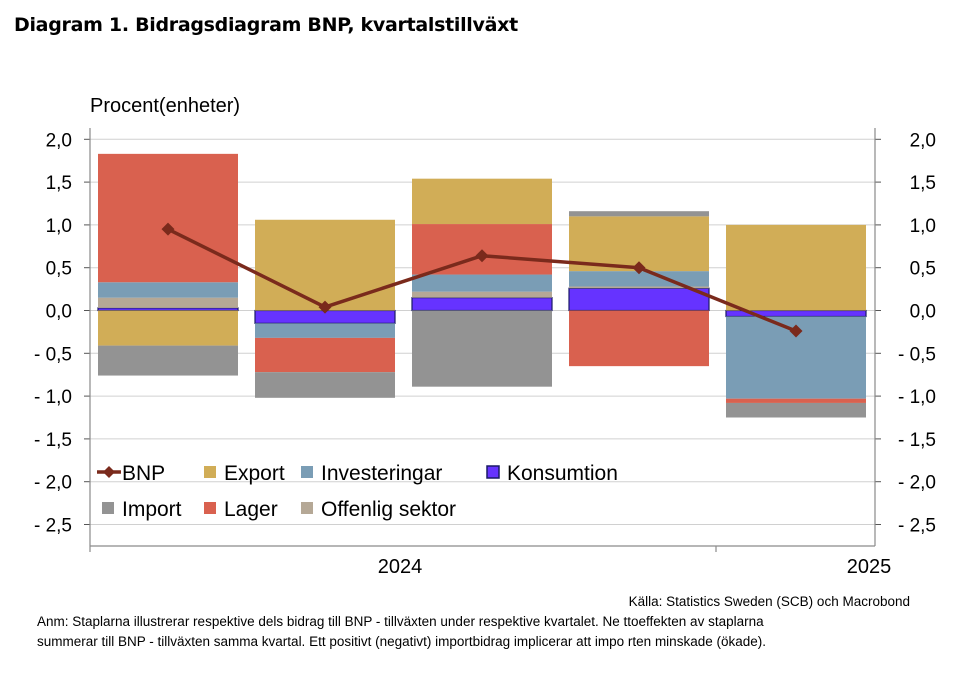 The height and width of the screenshot is (684, 970). Describe the element at coordinates (917, 397) in the screenshot. I see `y-tick-label-right: - 1,0` at that location.